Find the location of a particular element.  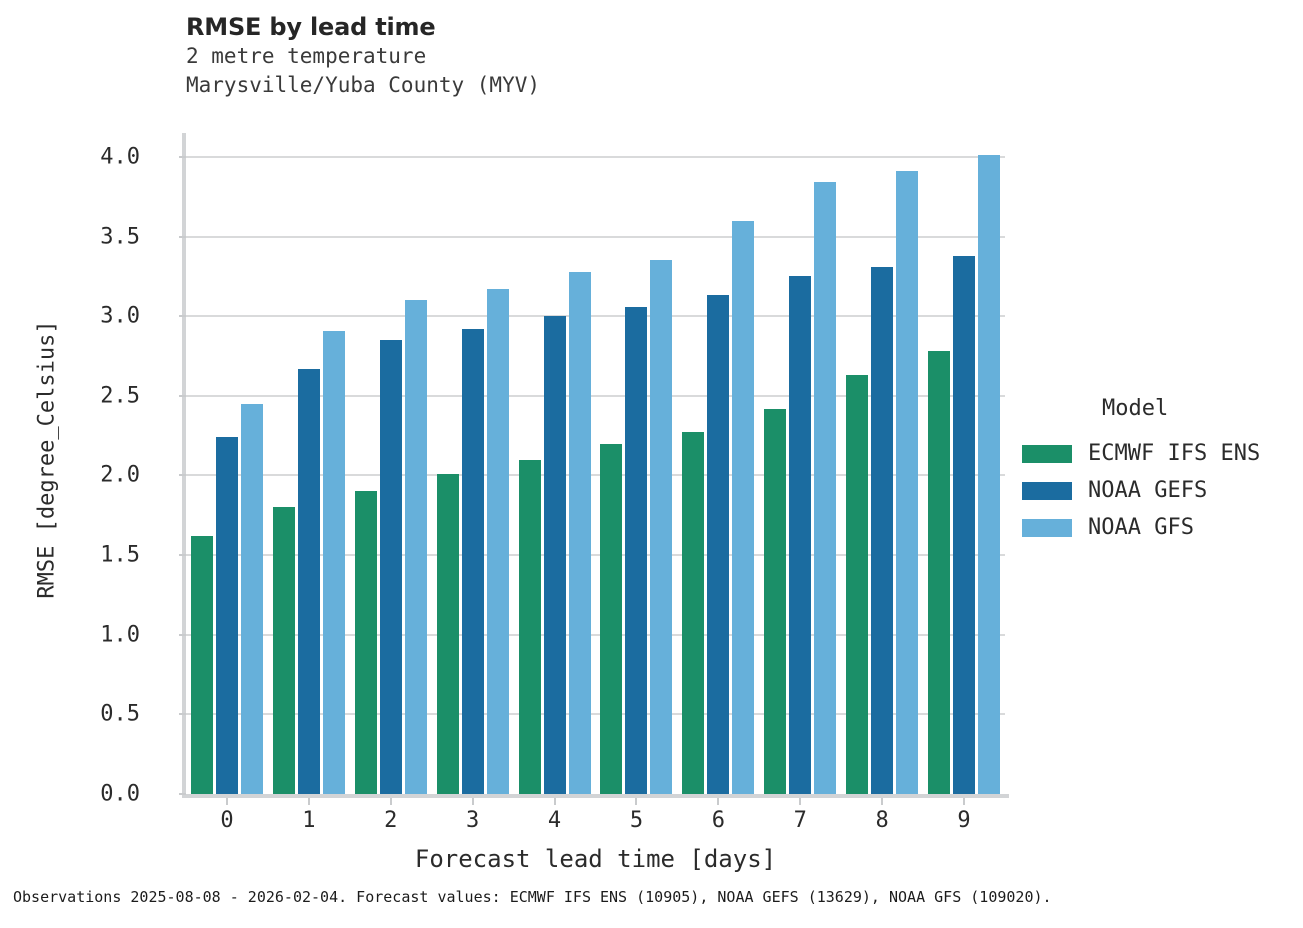

x-axis-tick-labels: 0 1 2 3 4 5 6 7 8 9 is located at coordinates (595, 823).